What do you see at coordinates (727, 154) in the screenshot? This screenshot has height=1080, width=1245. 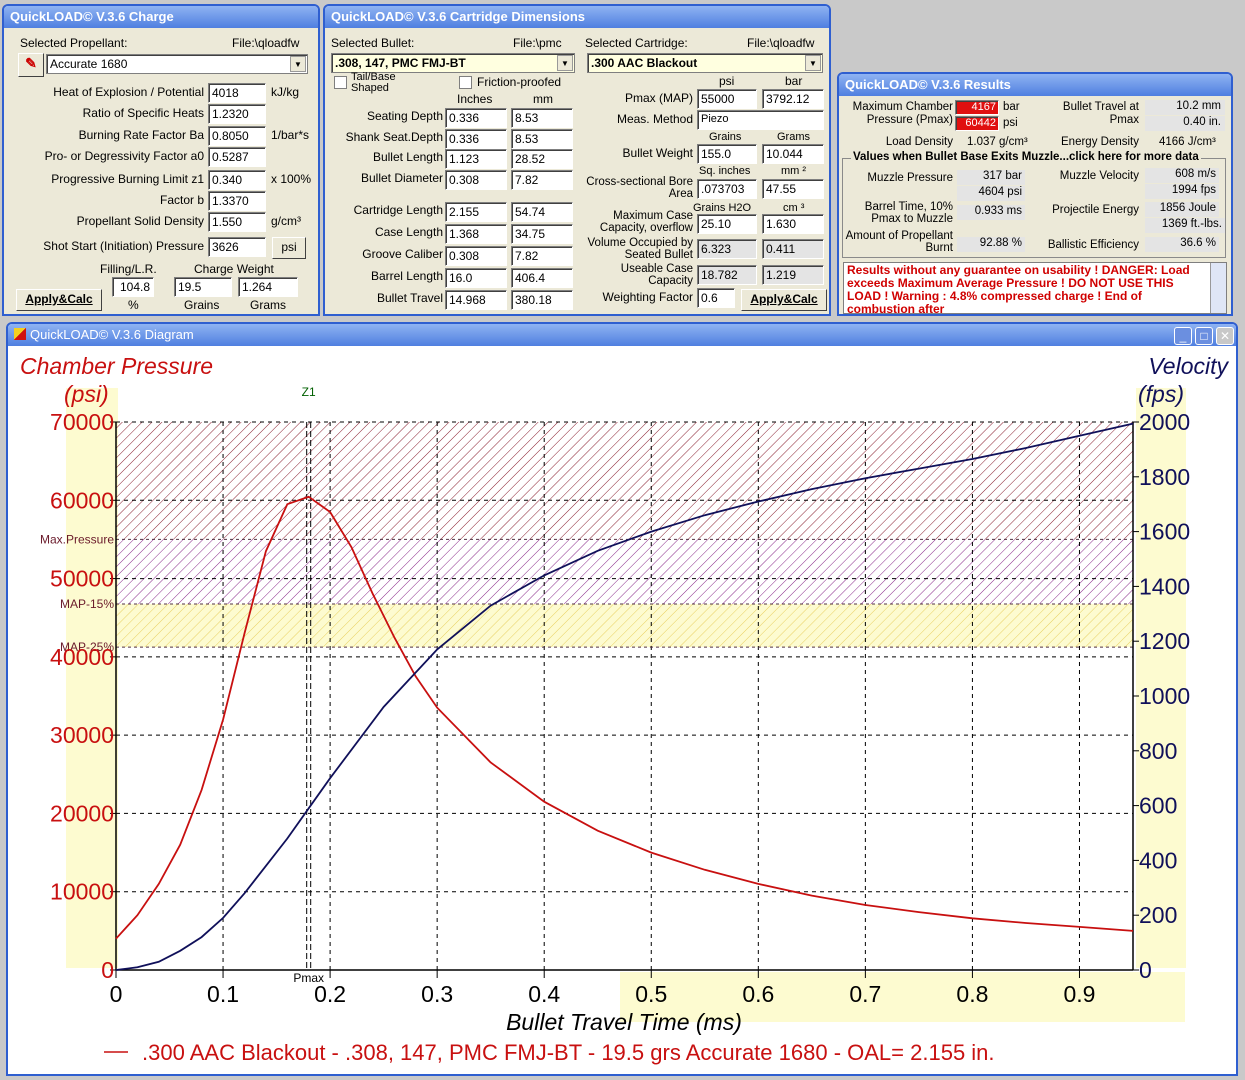 I see `bullet-weight-grains-field: 155.0` at bounding box center [727, 154].